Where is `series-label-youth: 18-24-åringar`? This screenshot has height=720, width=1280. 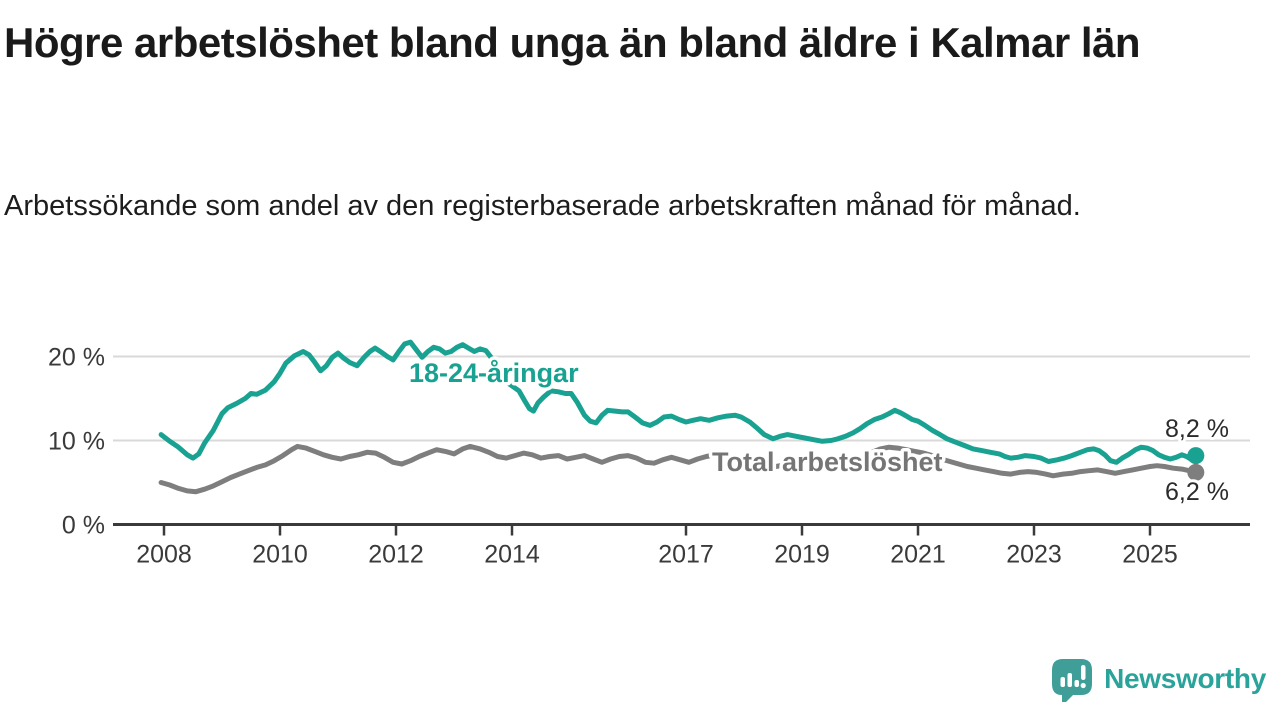
series-label-youth: 18-24-åringar is located at coordinates (494, 373).